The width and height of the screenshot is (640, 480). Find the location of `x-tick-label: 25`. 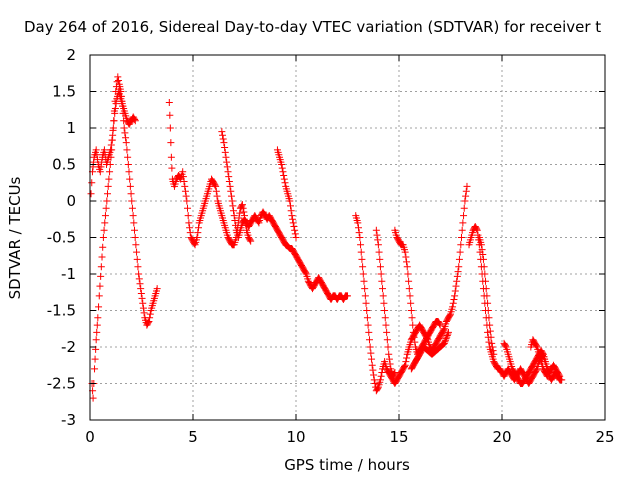

x-tick-label: 25 is located at coordinates (604, 437).